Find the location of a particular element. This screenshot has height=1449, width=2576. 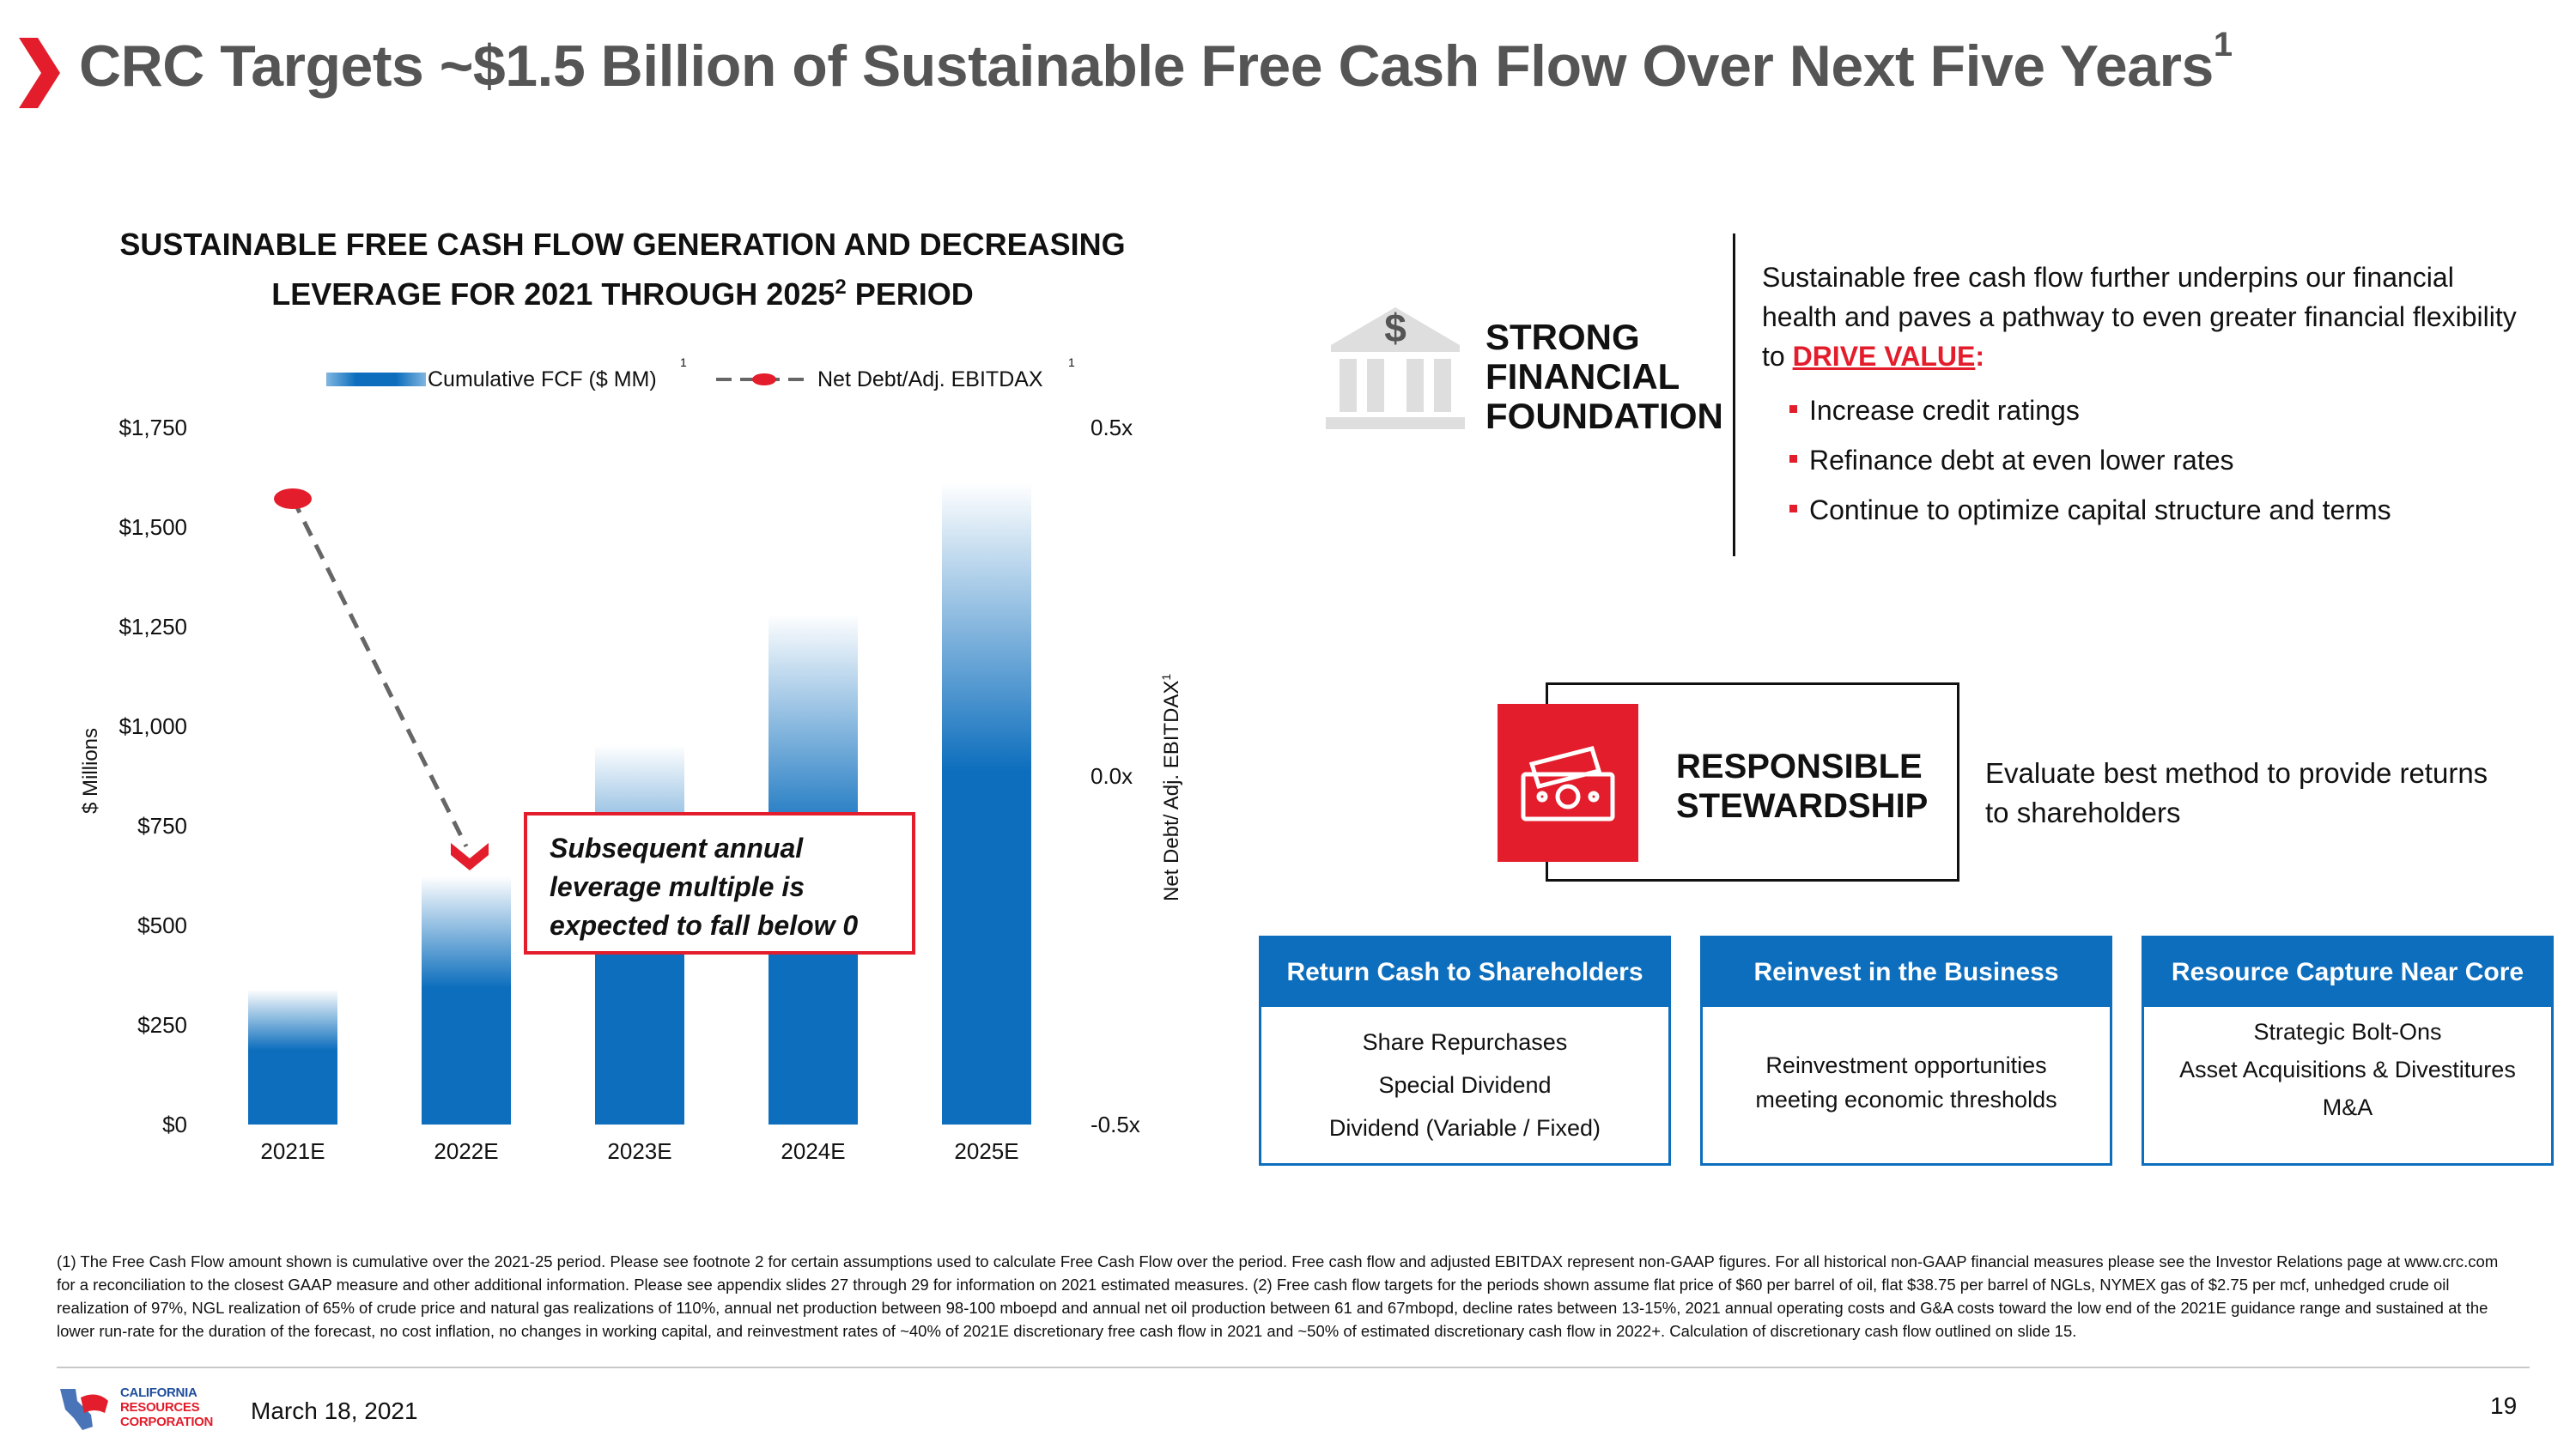

legend-bar-swatch is located at coordinates (376, 379).